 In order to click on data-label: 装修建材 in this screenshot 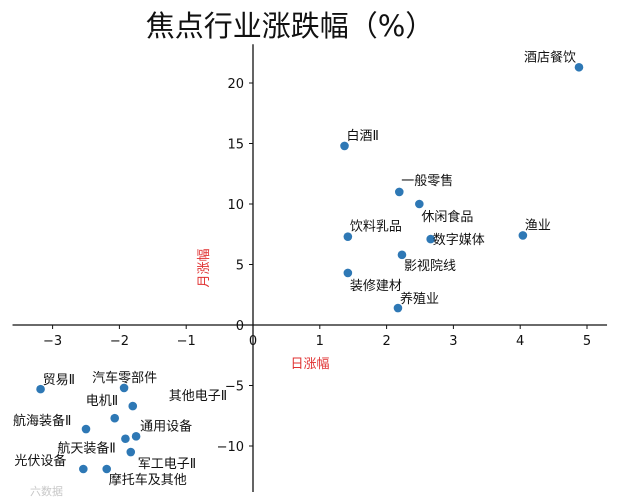, I will do `click(376, 286)`.